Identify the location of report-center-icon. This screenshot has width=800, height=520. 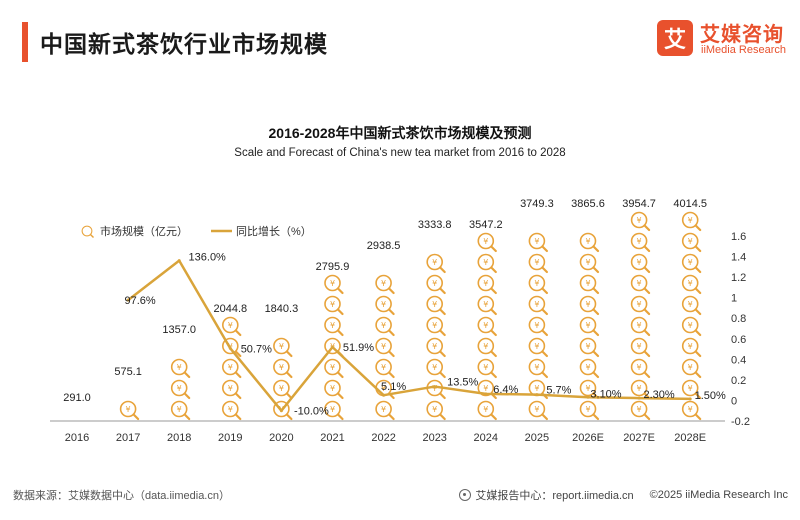
(465, 495).